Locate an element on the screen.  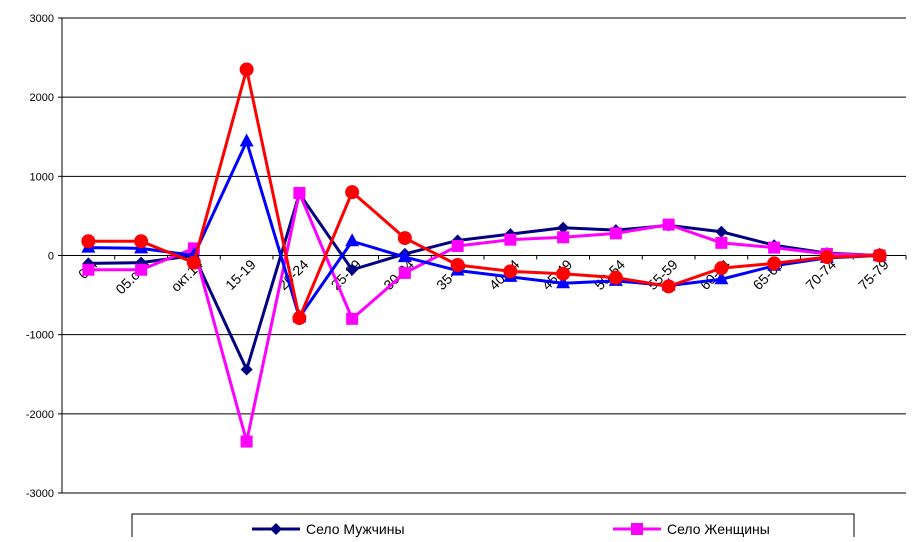
legend-item: Село Женщины is located at coordinates (691, 529).